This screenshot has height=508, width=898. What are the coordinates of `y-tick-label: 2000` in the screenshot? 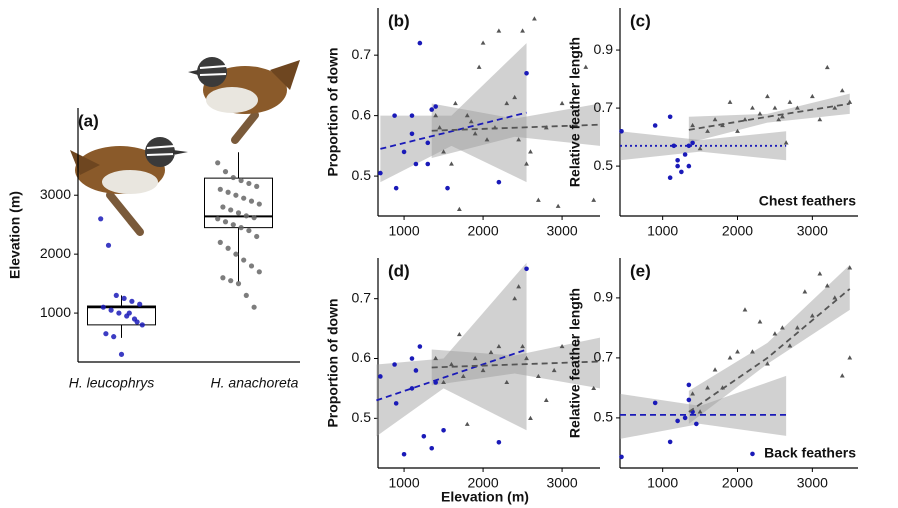 It's located at (55, 253).